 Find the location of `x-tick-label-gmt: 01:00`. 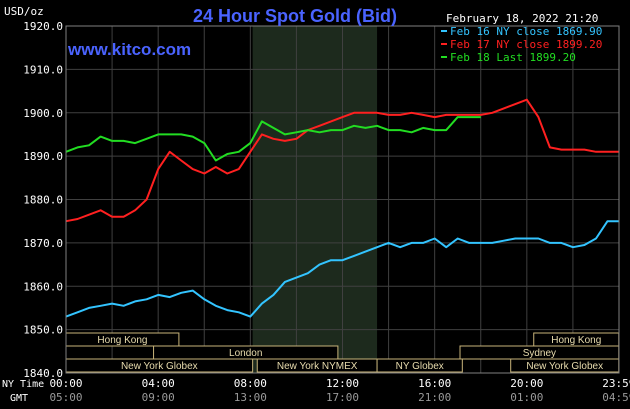

x-tick-label-gmt: 01:00 is located at coordinates (526, 397).